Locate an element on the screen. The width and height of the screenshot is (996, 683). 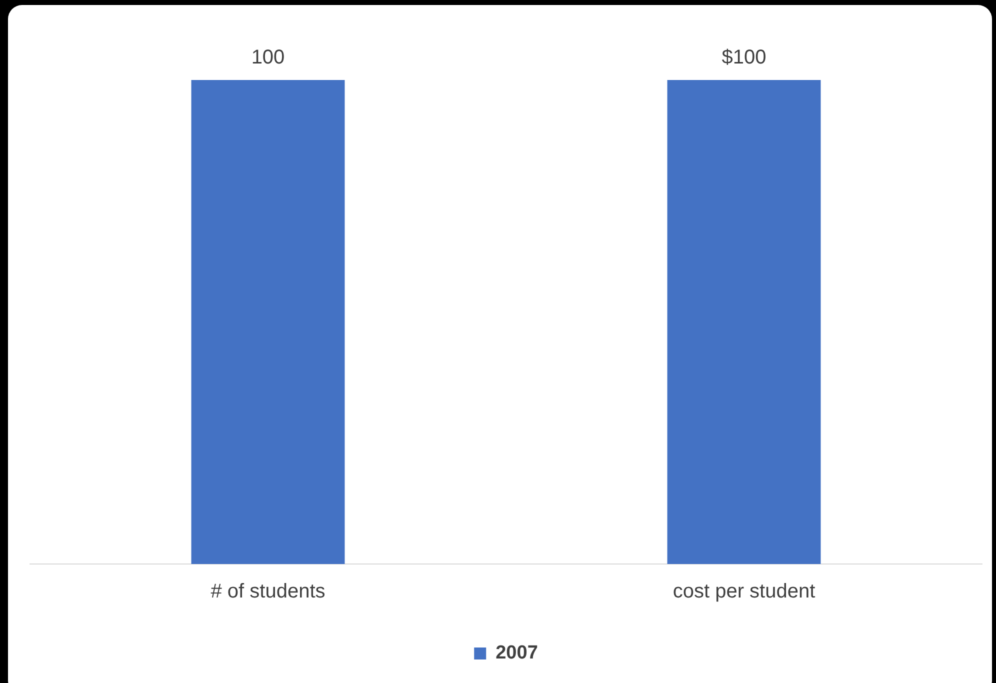
legend-label: 2007 is located at coordinates (517, 653).